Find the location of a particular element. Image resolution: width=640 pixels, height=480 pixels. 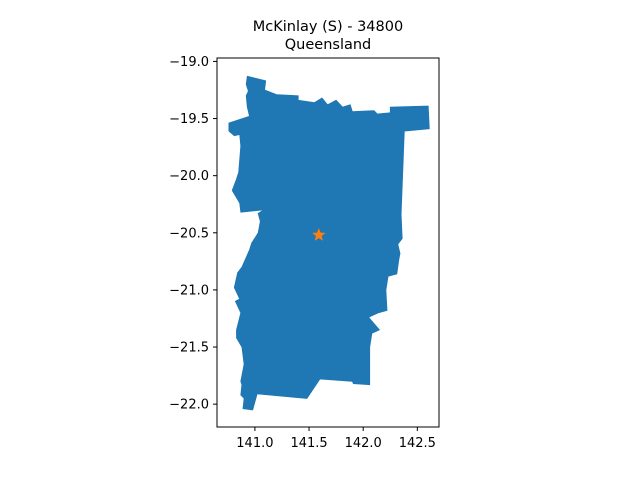

centroid-star-marker is located at coordinates (319, 234).